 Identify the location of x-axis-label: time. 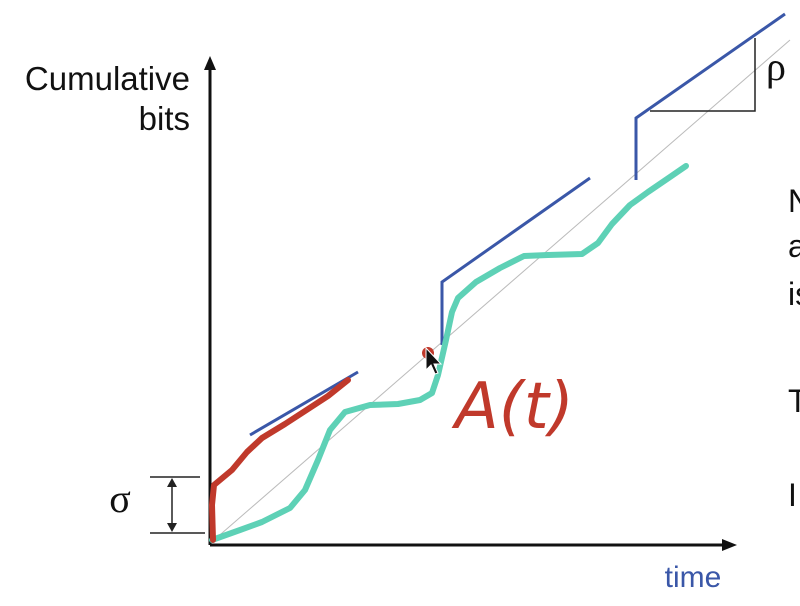
(693, 577).